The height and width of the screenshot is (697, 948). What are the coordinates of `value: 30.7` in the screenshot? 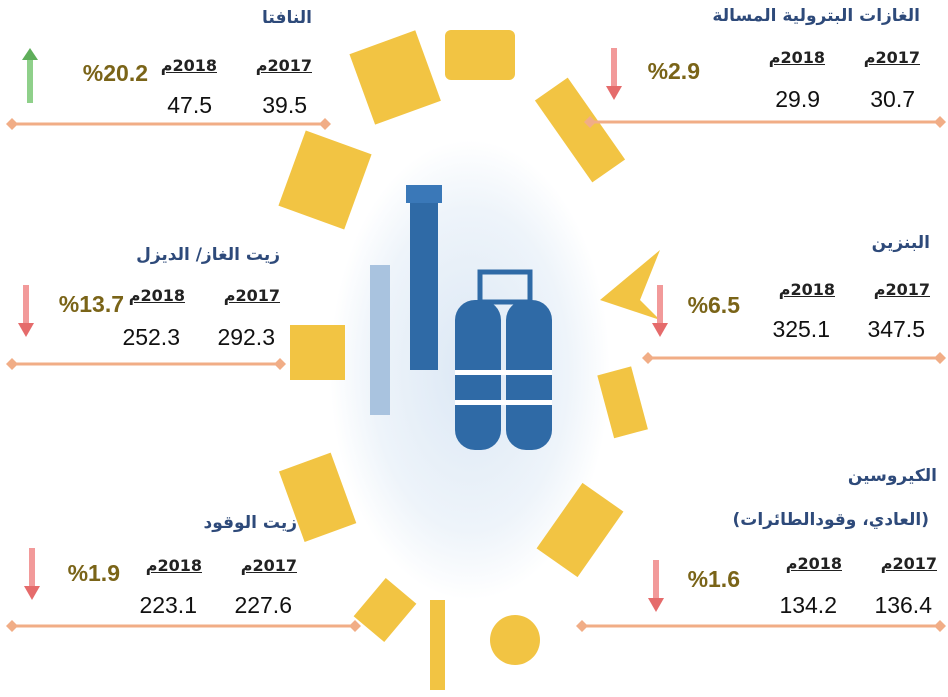 It's located at (892, 99).